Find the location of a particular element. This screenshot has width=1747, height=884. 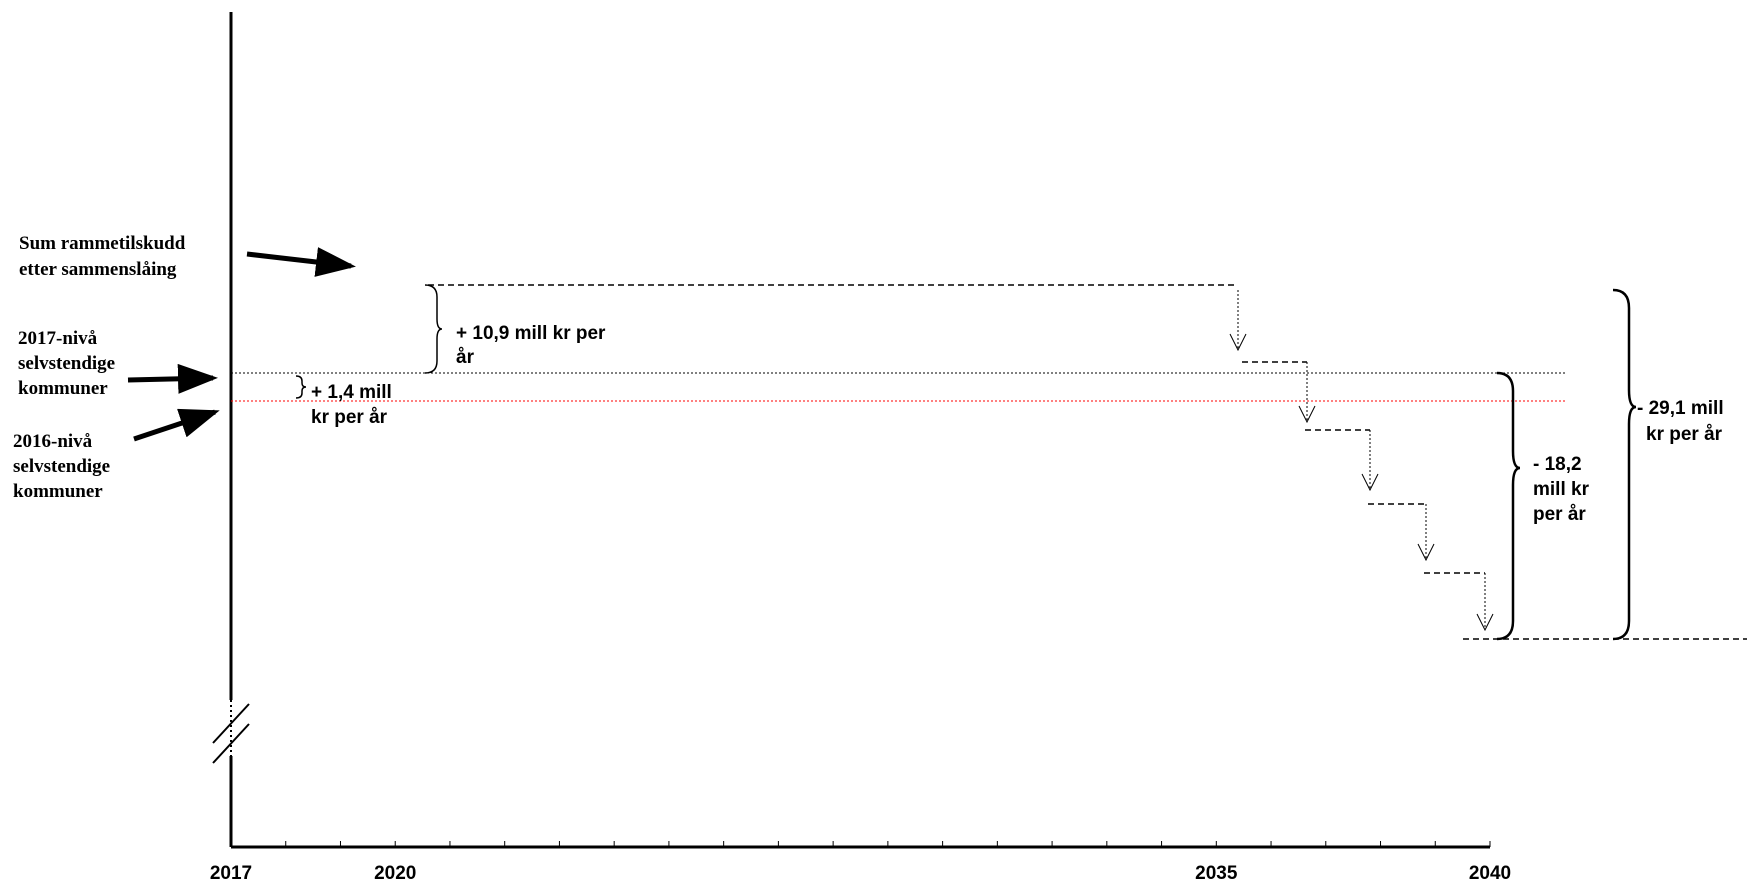

x-tick-label-2040: 2040 is located at coordinates (1490, 873).